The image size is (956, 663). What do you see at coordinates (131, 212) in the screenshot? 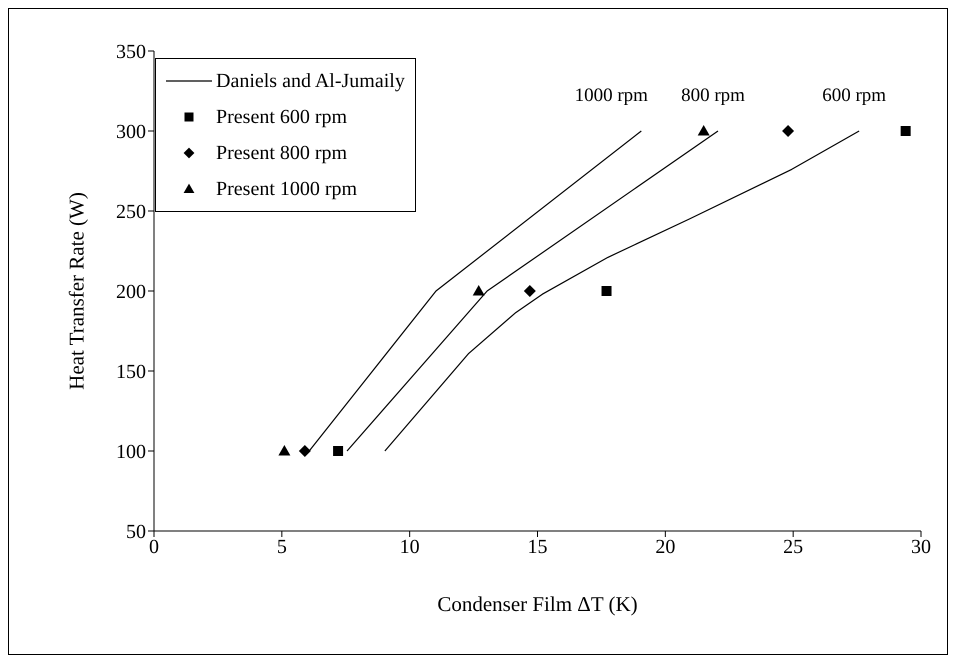
I see `y-tick-label: 250` at bounding box center [131, 212].